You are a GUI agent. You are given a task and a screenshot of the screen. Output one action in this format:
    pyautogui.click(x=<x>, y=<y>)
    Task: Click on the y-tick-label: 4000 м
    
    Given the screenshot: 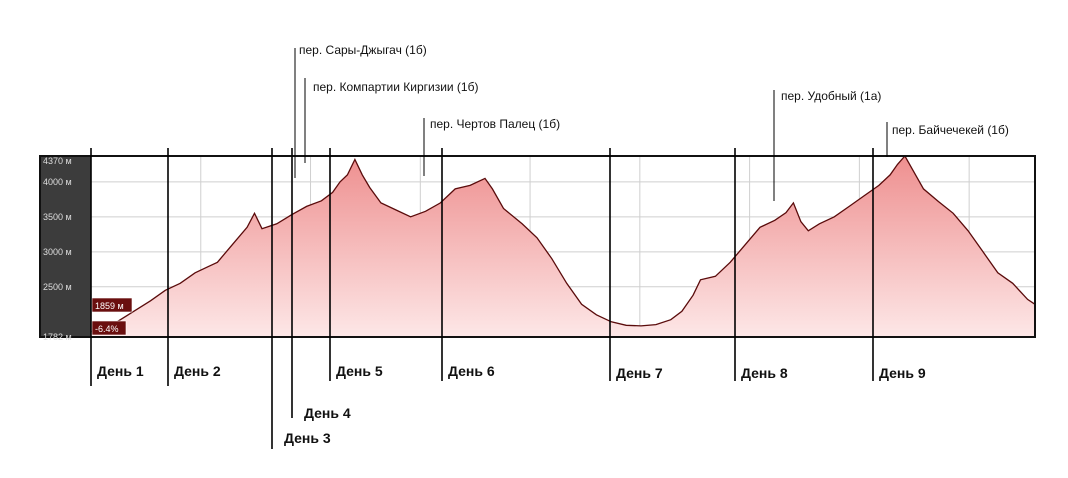 What is the action you would take?
    pyautogui.click(x=57, y=182)
    